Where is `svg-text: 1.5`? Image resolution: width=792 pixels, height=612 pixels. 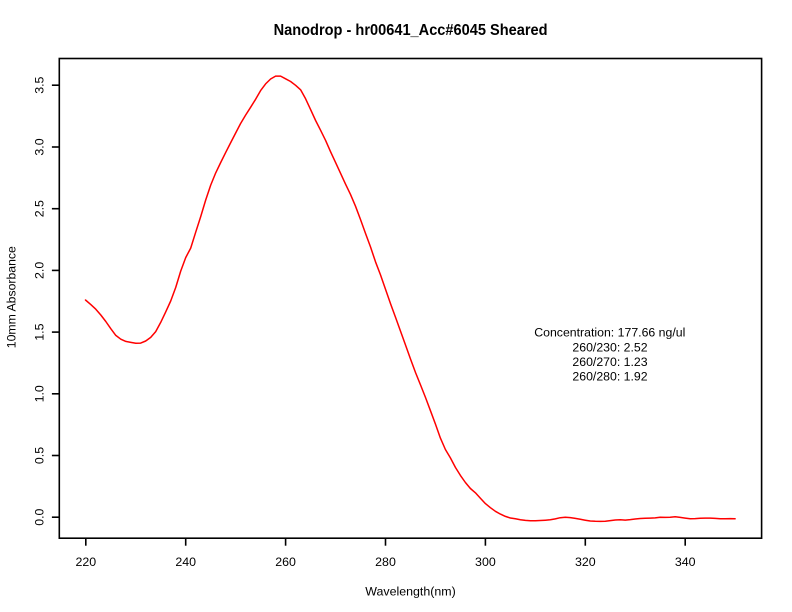 svg-text: 1.5 is located at coordinates (39, 331).